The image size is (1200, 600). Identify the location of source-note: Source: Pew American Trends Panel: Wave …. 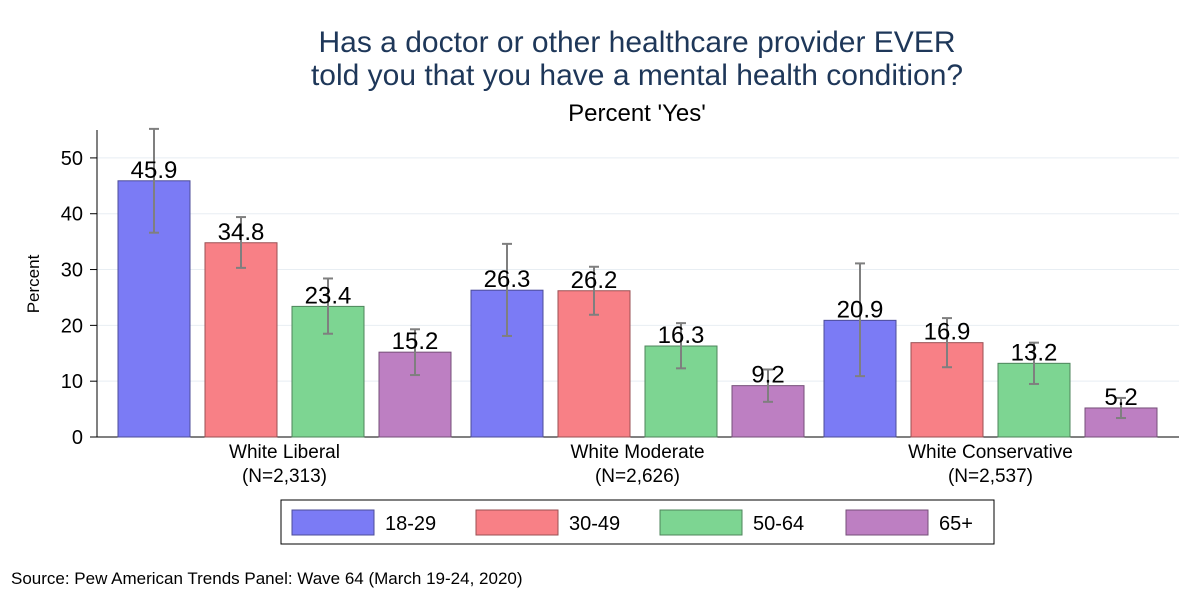
(267, 578).